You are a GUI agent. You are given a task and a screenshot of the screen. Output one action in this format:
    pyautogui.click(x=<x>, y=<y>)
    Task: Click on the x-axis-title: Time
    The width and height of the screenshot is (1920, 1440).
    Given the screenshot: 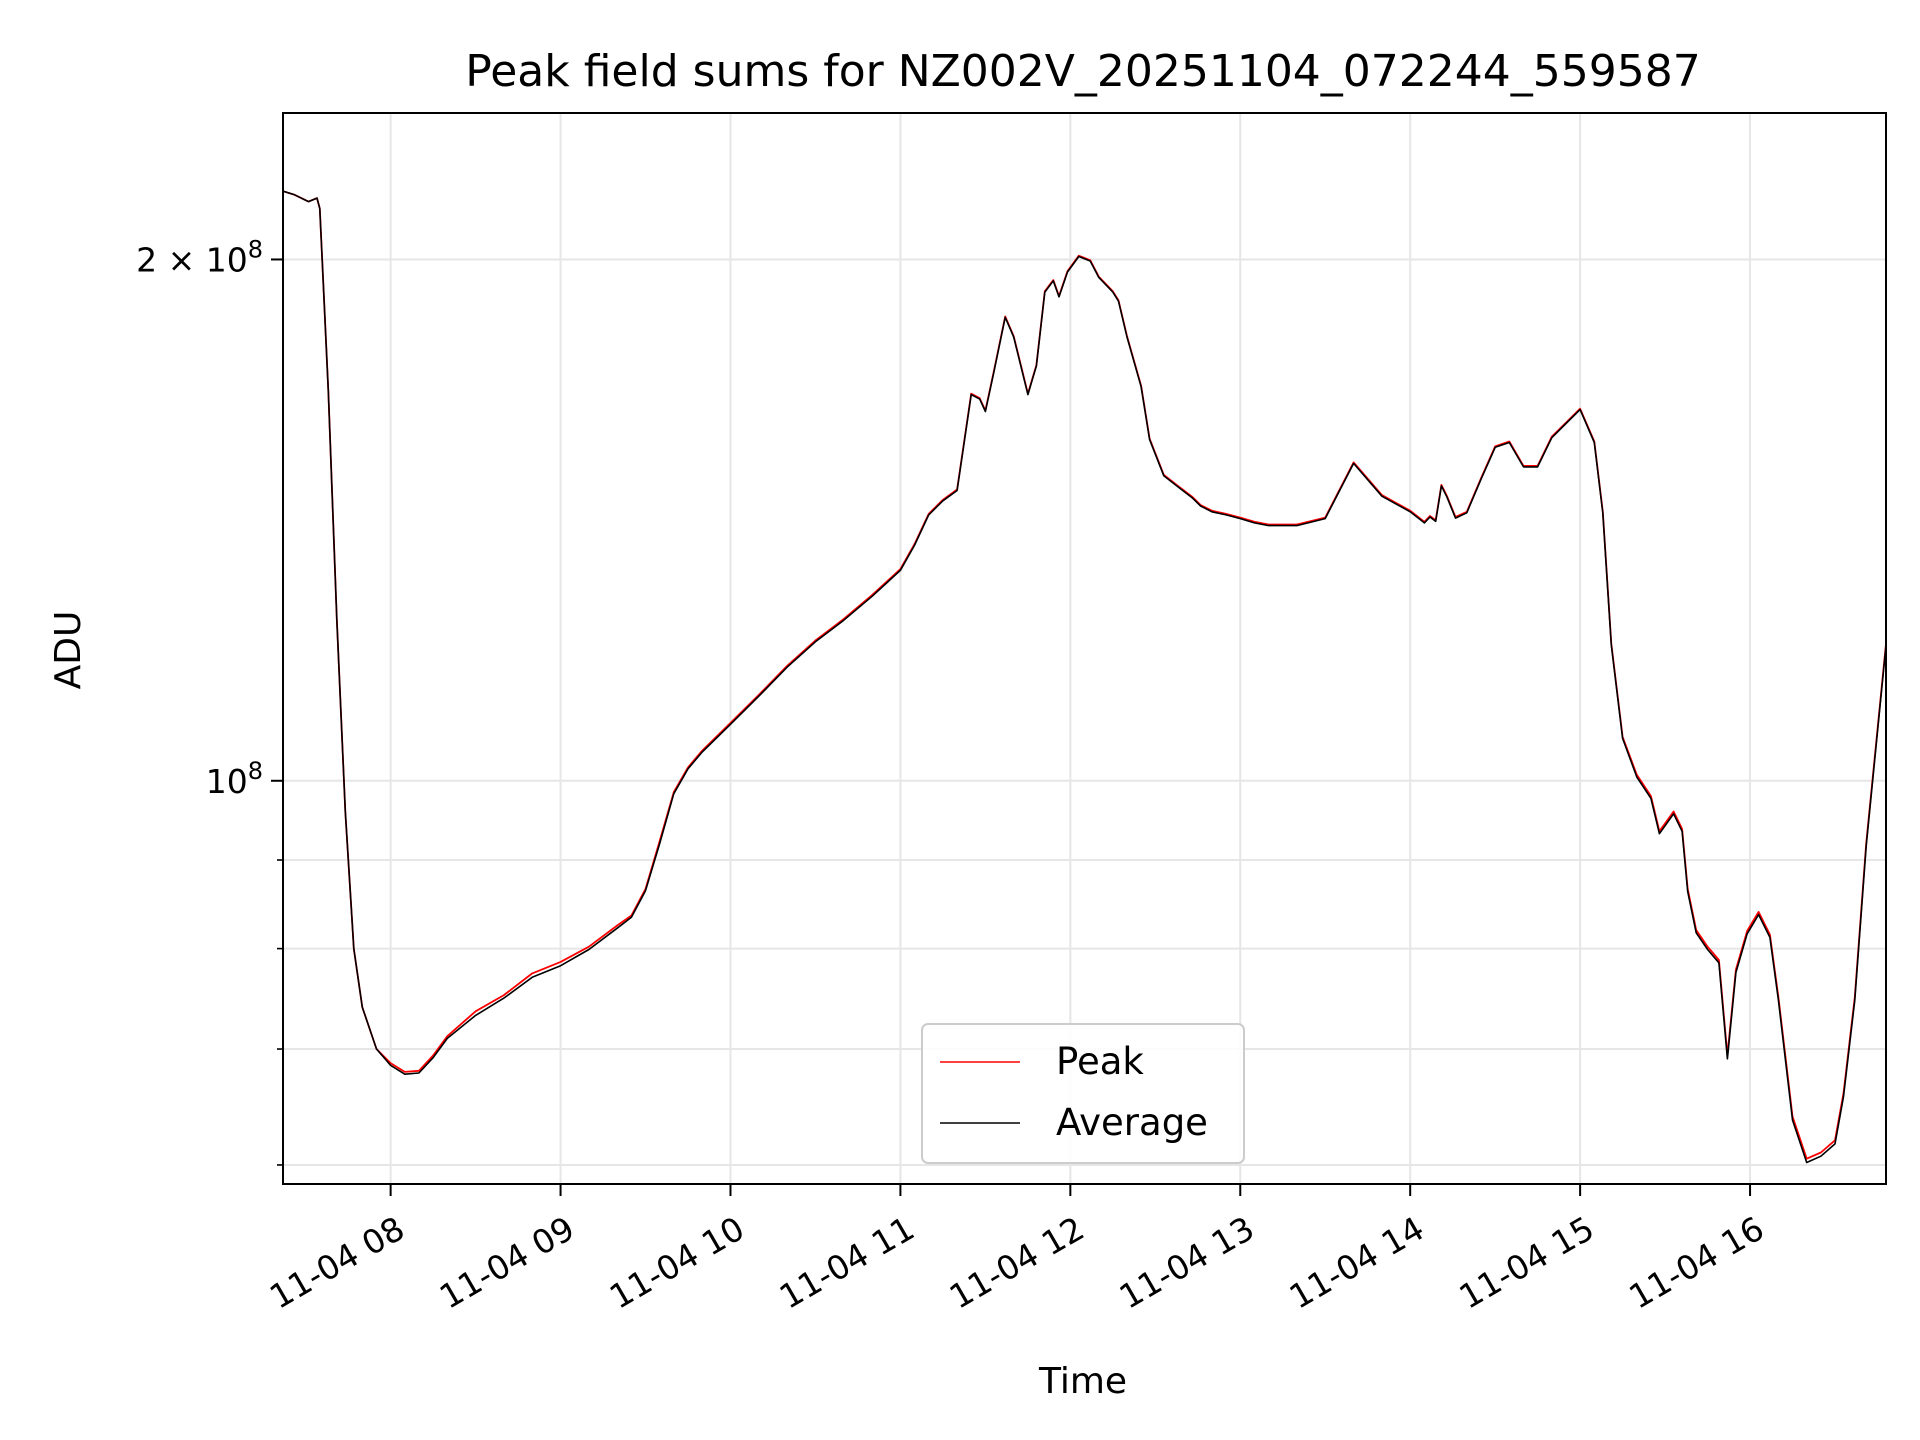 What is the action you would take?
    pyautogui.click(x=1082, y=1381)
    